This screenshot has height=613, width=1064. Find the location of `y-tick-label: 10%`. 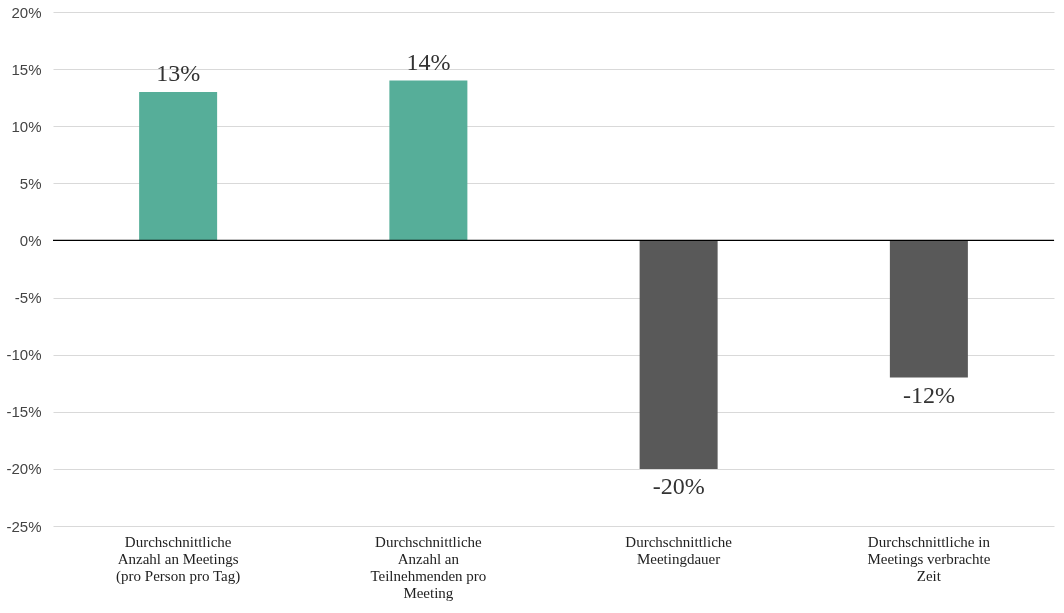

y-tick-label: 10% is located at coordinates (26, 126).